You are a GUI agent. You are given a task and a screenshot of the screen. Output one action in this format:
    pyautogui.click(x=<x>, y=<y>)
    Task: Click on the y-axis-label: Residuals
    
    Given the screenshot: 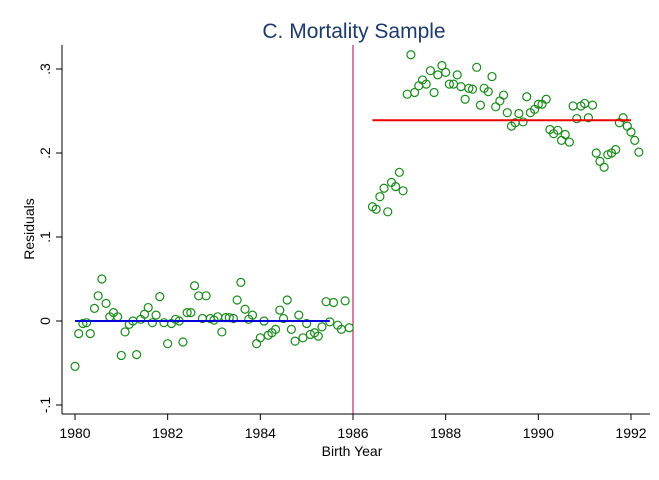 What is the action you would take?
    pyautogui.click(x=29, y=228)
    